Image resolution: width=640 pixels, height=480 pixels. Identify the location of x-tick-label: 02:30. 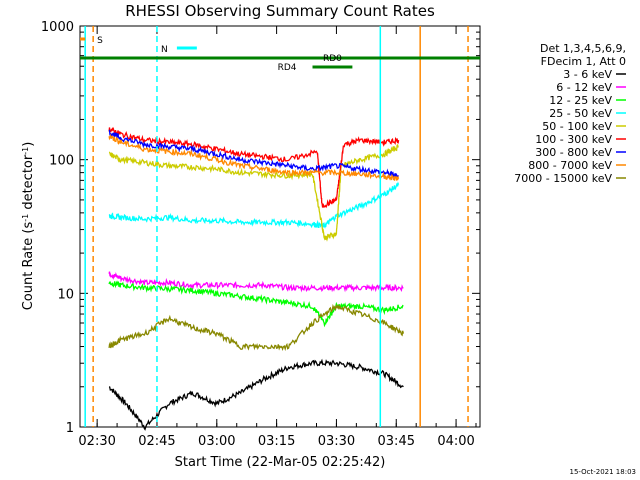
(96, 441).